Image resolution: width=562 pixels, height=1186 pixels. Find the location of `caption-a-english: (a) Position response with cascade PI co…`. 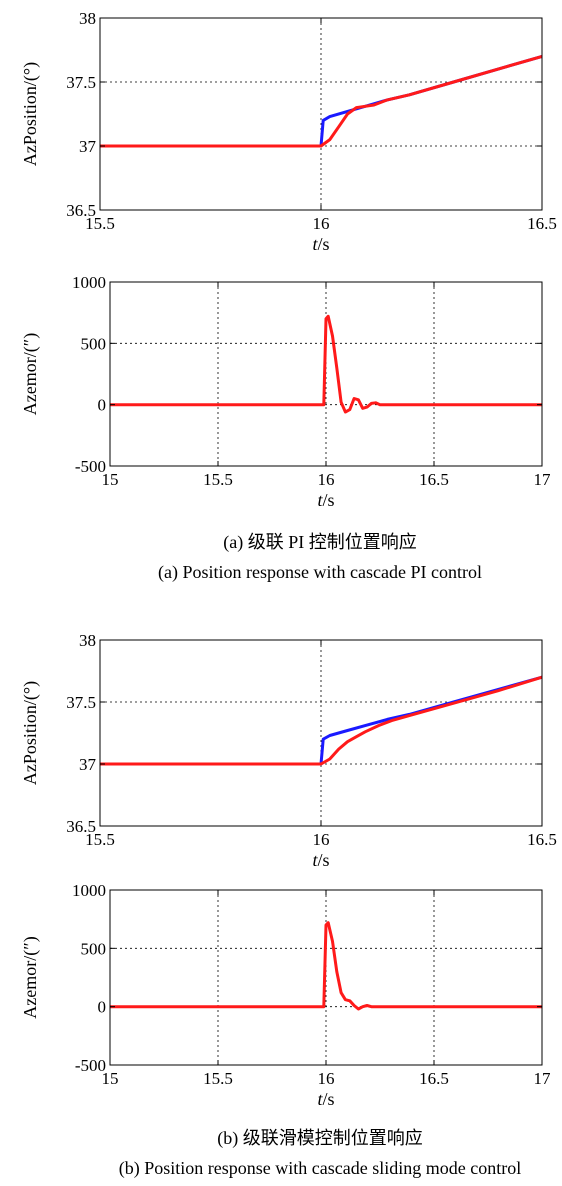

caption-a-english: (a) Position response with cascade PI co… is located at coordinates (320, 572).